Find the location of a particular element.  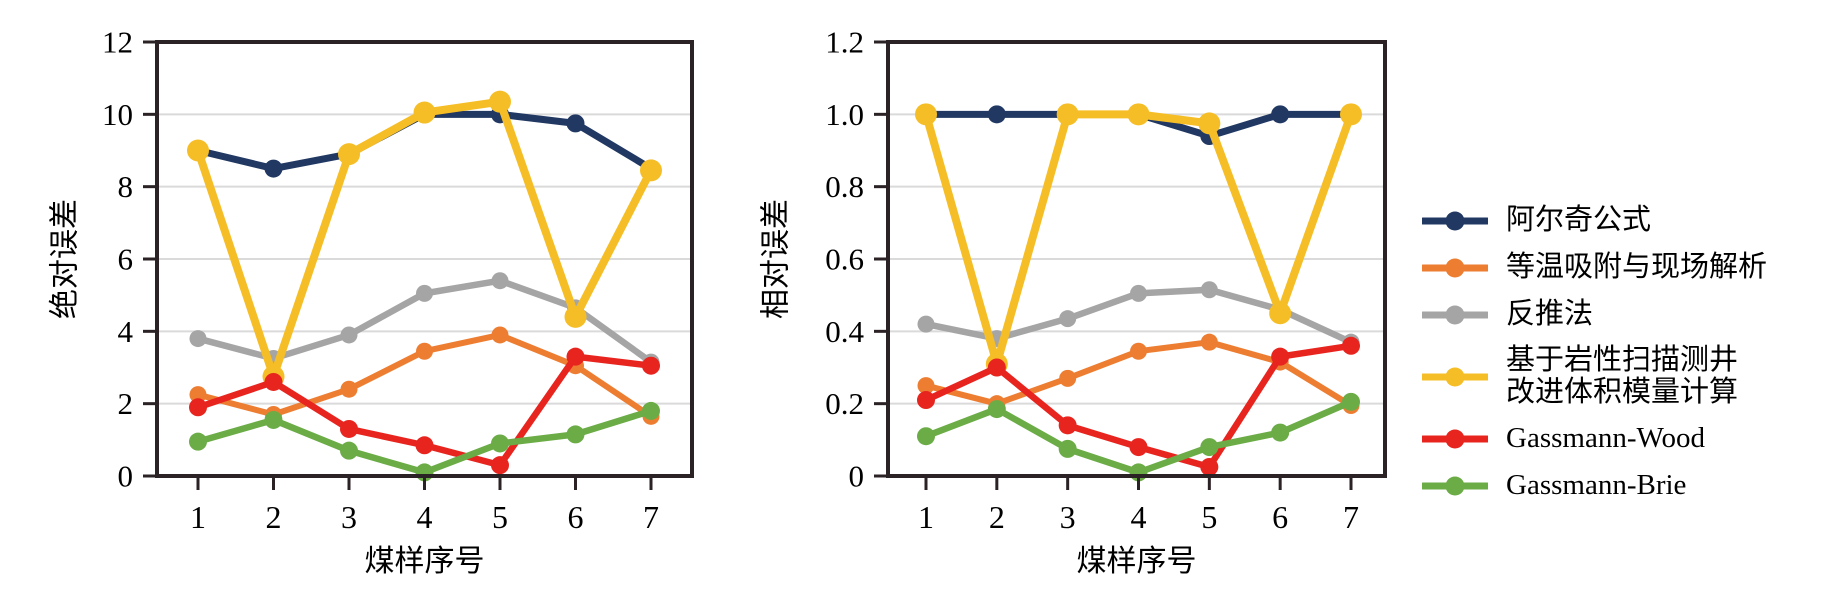

legend-label-gassmann-brie: Gassmann-Brie is located at coordinates (1596, 484).